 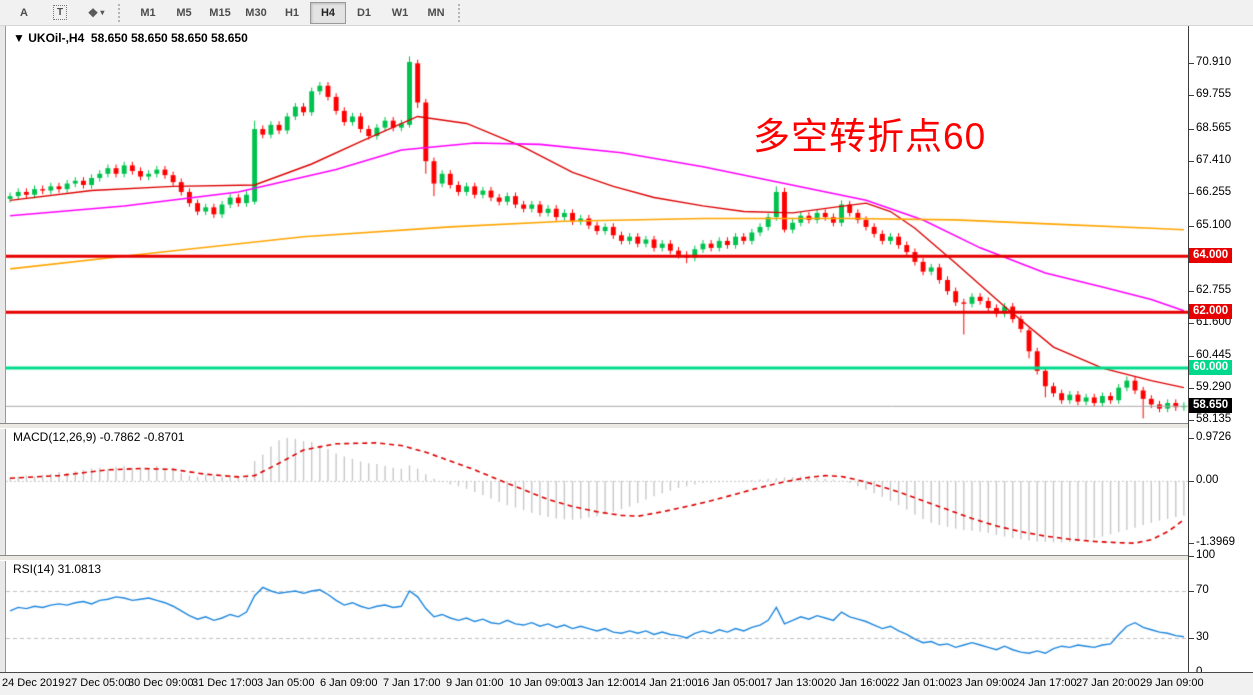 I want to click on price-level-badge: 60.000, so click(x=1211, y=368).